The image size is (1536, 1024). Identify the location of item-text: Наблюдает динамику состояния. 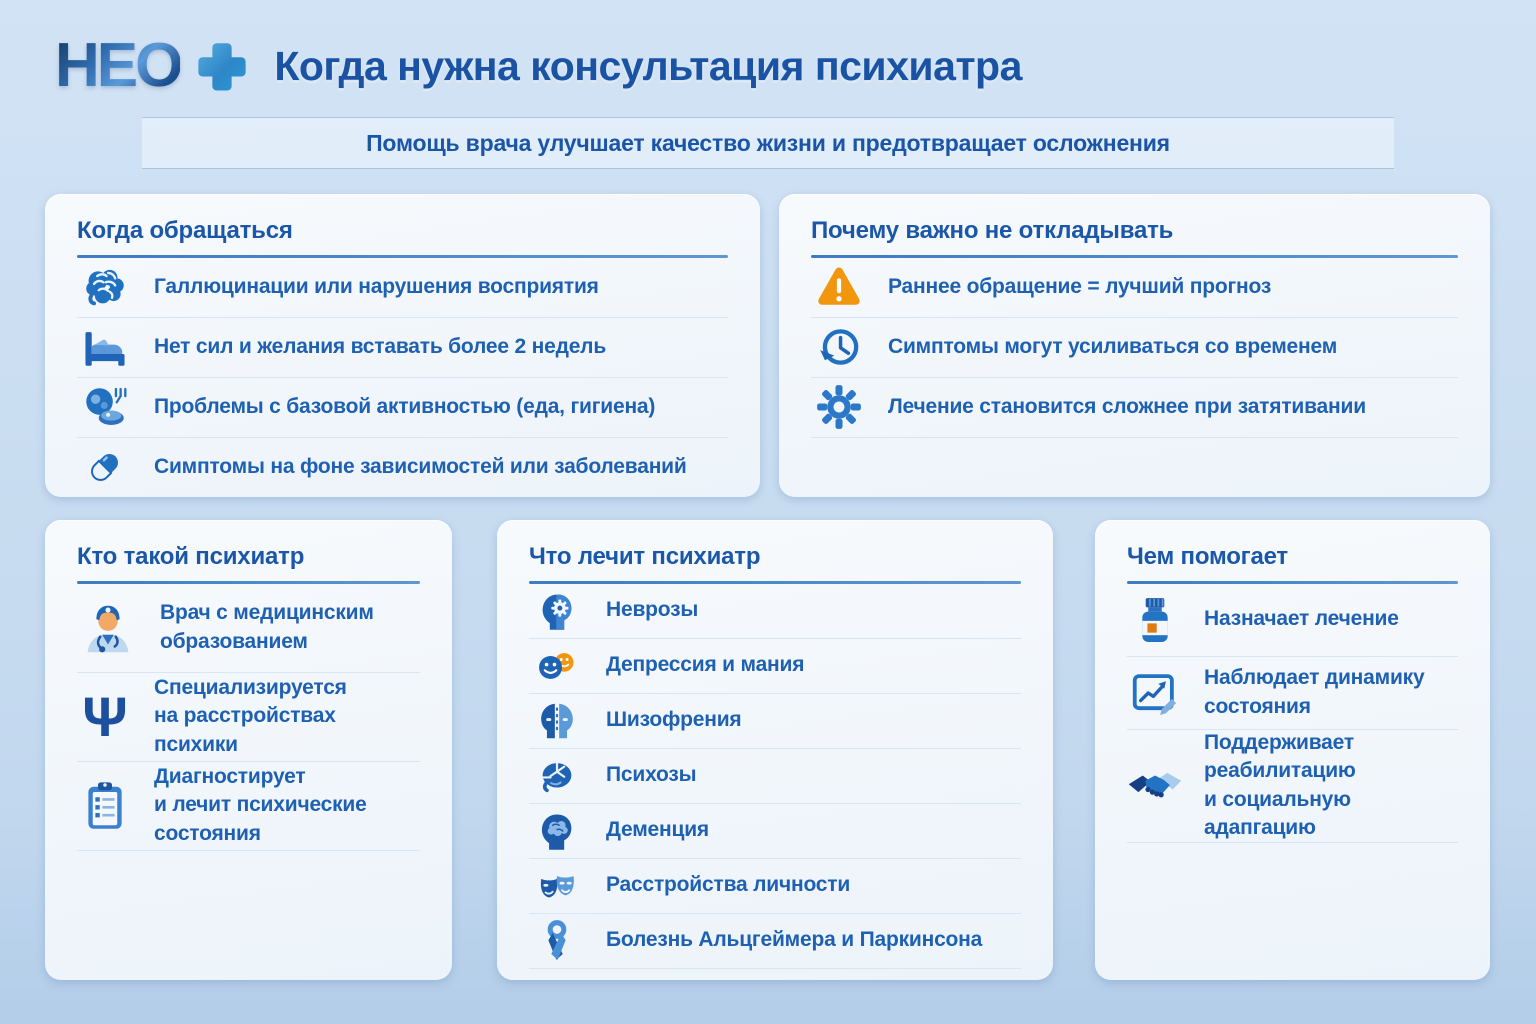
(1314, 692).